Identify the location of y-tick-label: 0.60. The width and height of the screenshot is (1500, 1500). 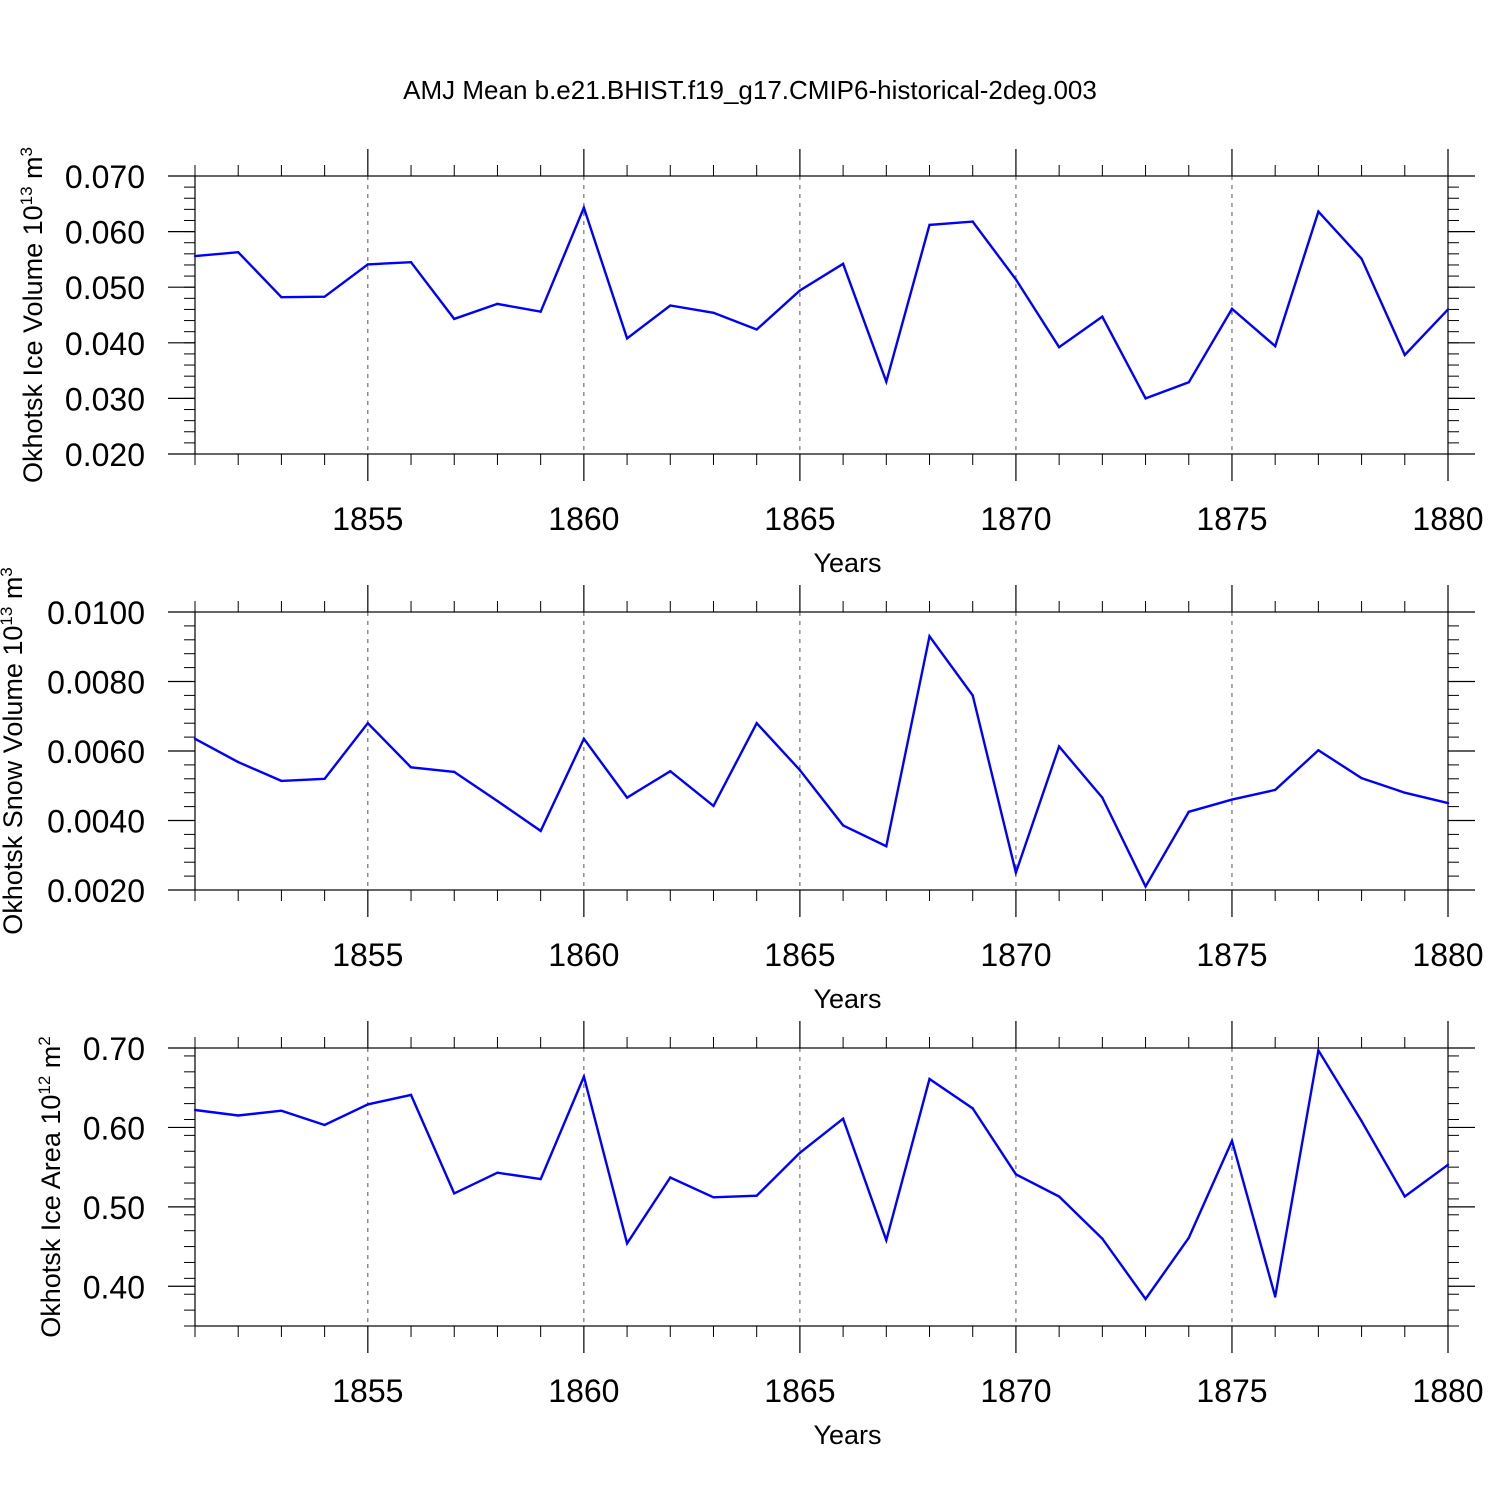
(114, 1128).